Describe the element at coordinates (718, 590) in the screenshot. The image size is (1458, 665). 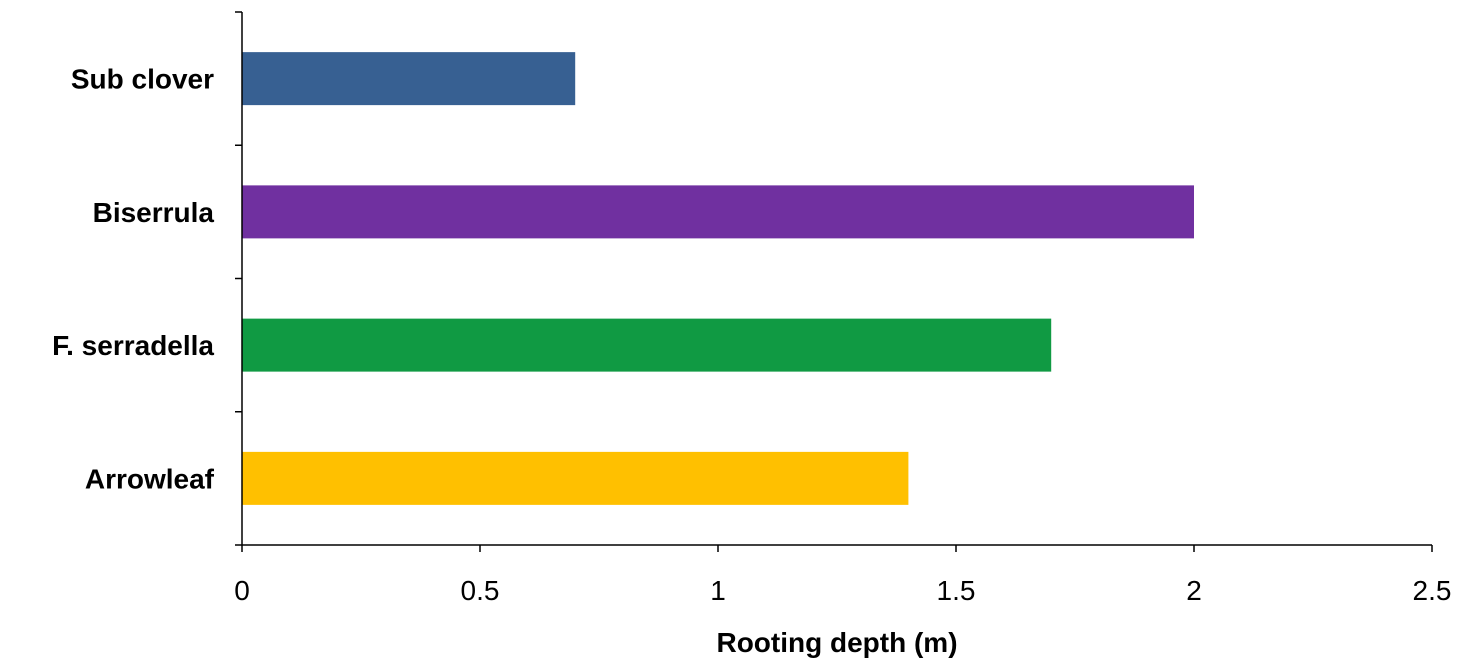
I see `x-tick-label: 1` at that location.